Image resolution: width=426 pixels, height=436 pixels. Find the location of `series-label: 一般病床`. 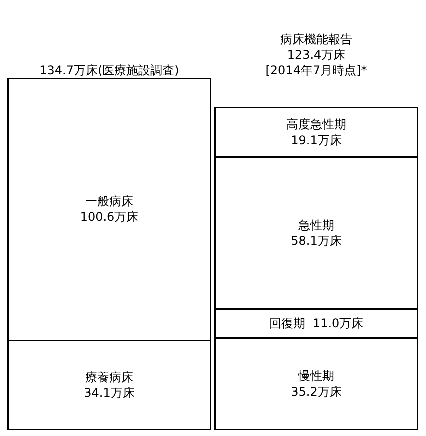

series-label: 一般病床 is located at coordinates (110, 201).